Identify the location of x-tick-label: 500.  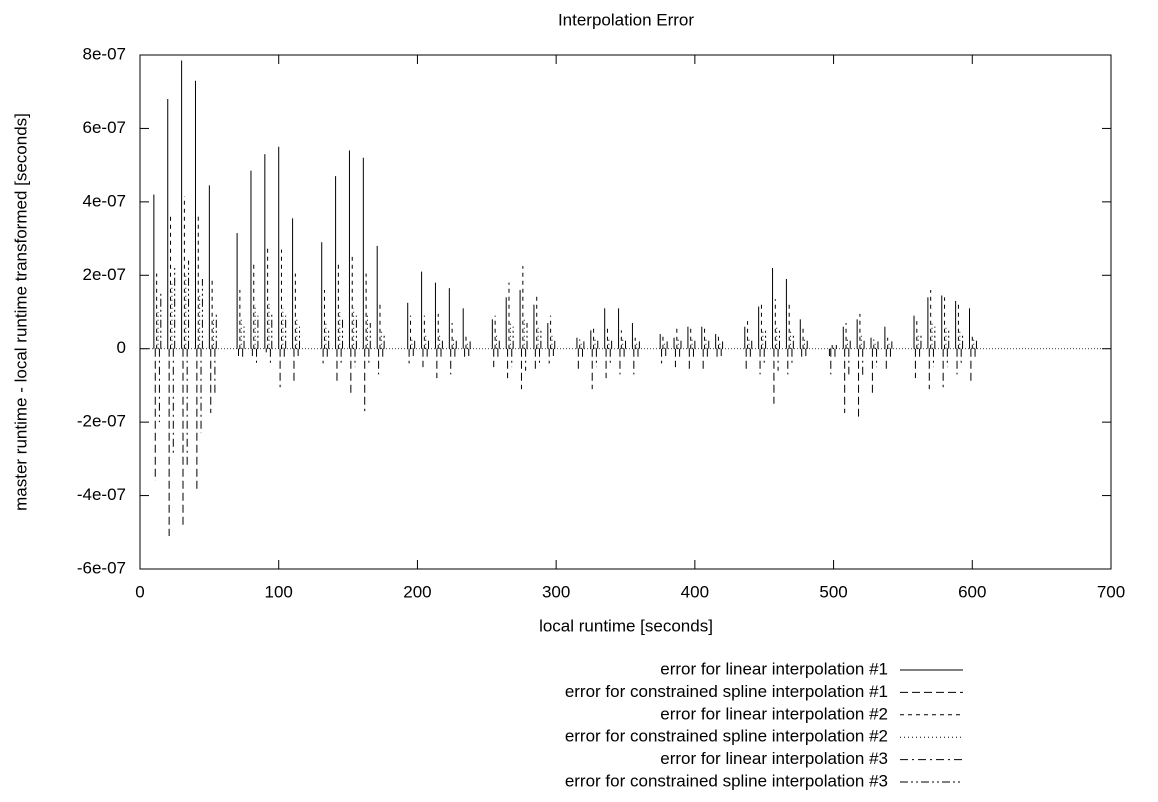
(833, 591).